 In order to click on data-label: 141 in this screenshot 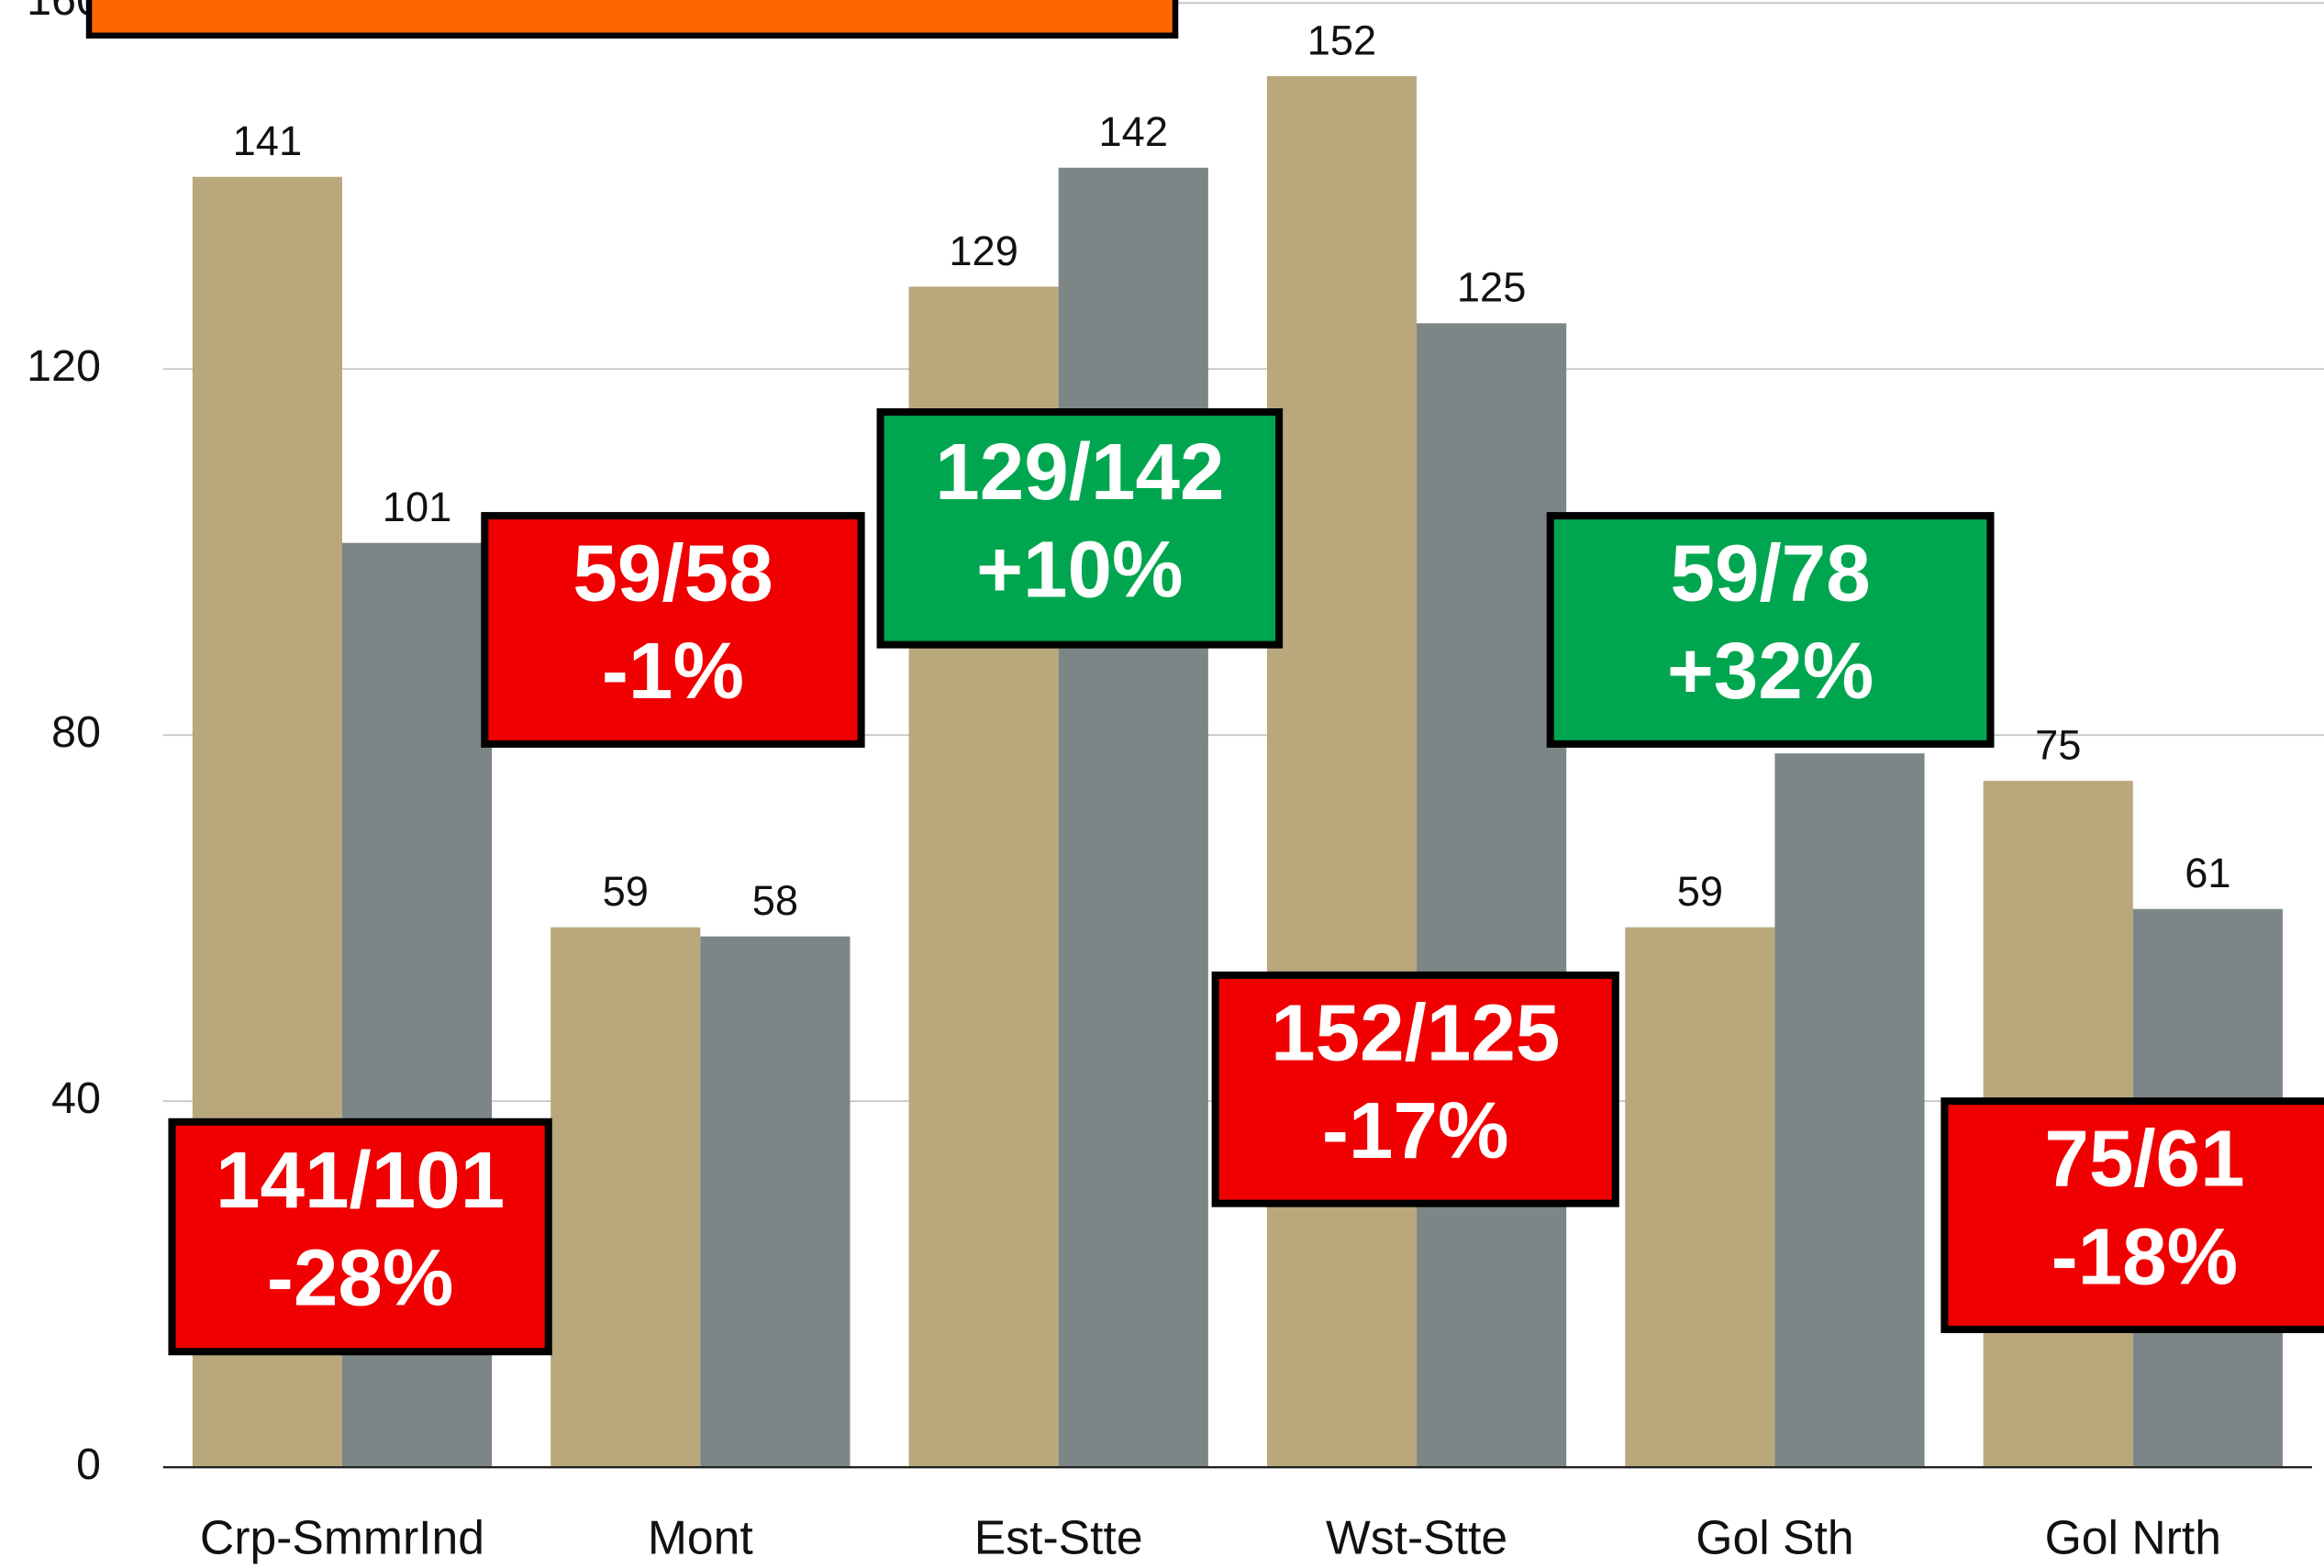, I will do `click(268, 140)`.